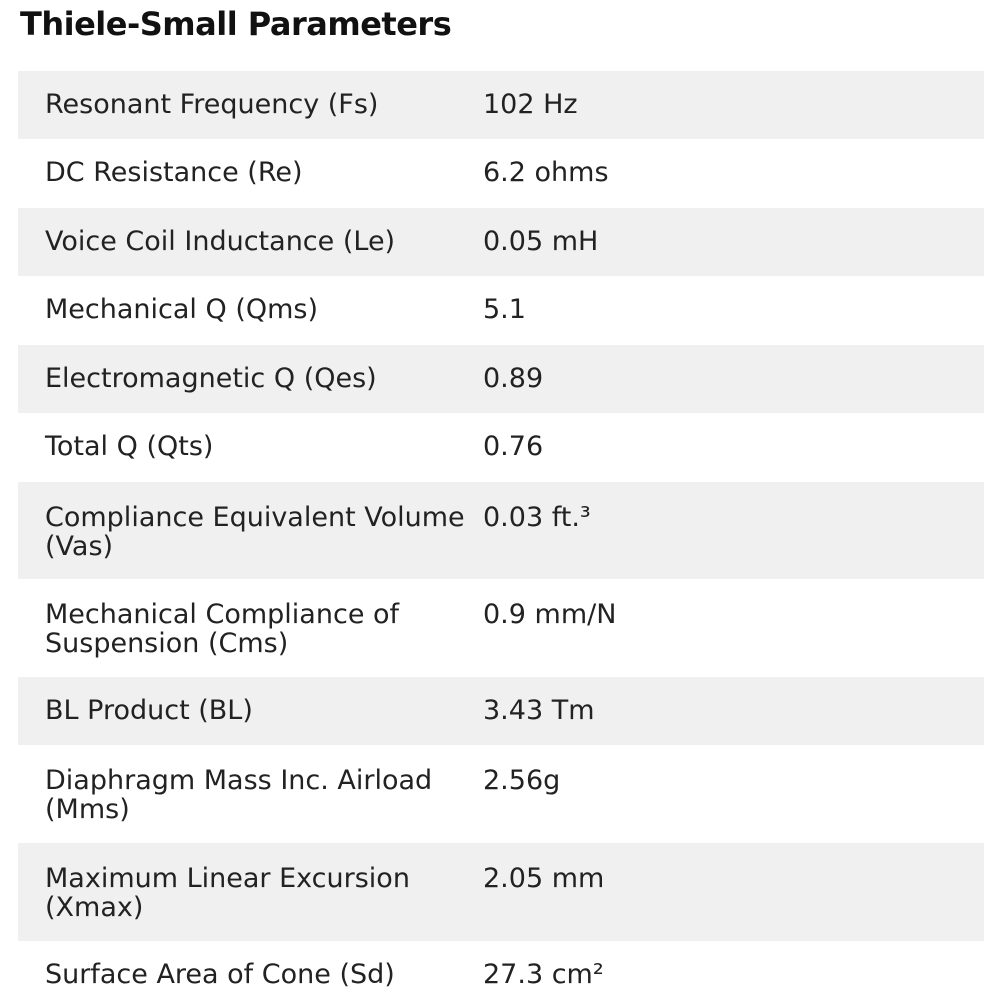 This screenshot has height=995, width=1000. I want to click on table-row: Total Q (Qts) 0.76, so click(501, 447).